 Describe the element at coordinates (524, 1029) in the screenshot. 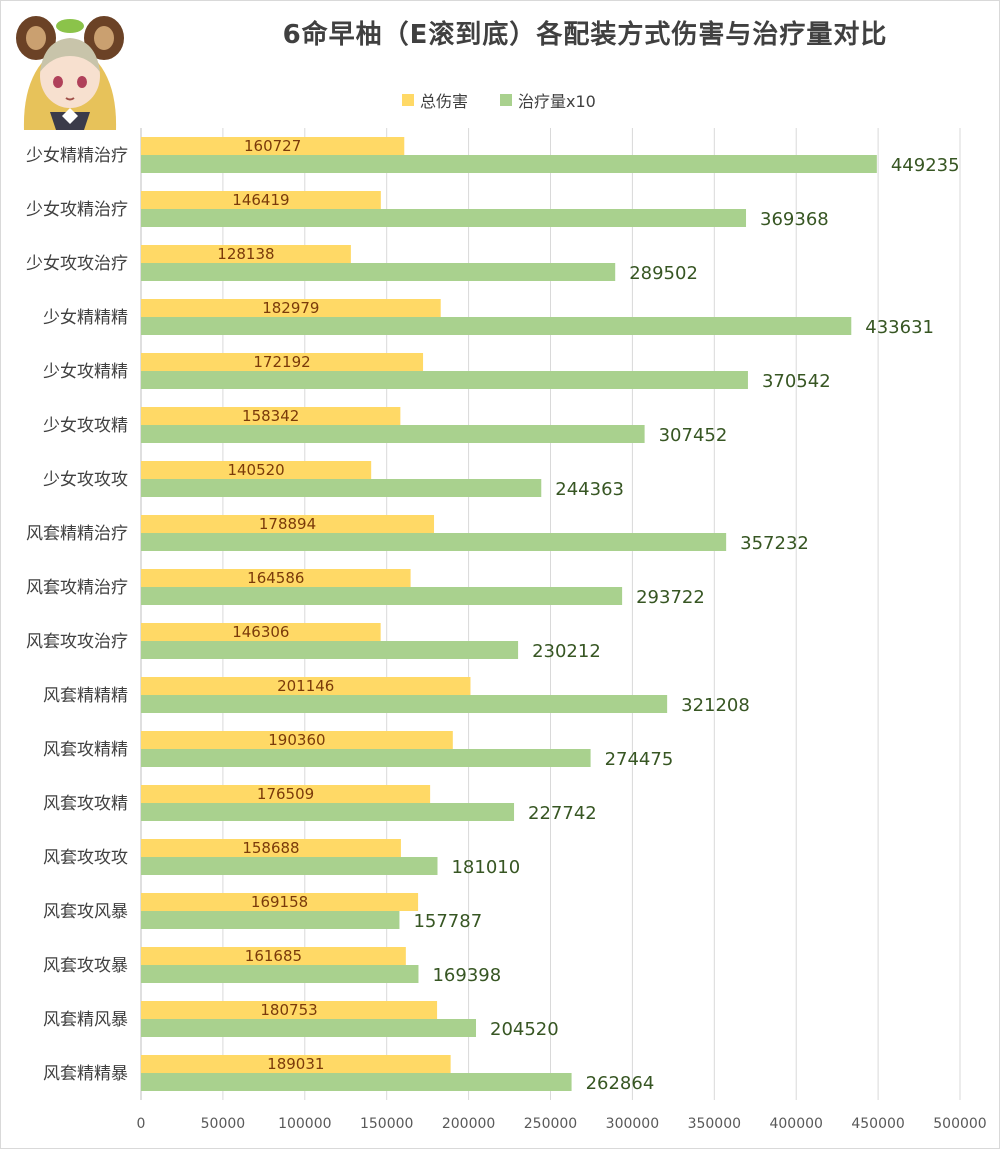

I see `healing-data-label: 204520` at that location.